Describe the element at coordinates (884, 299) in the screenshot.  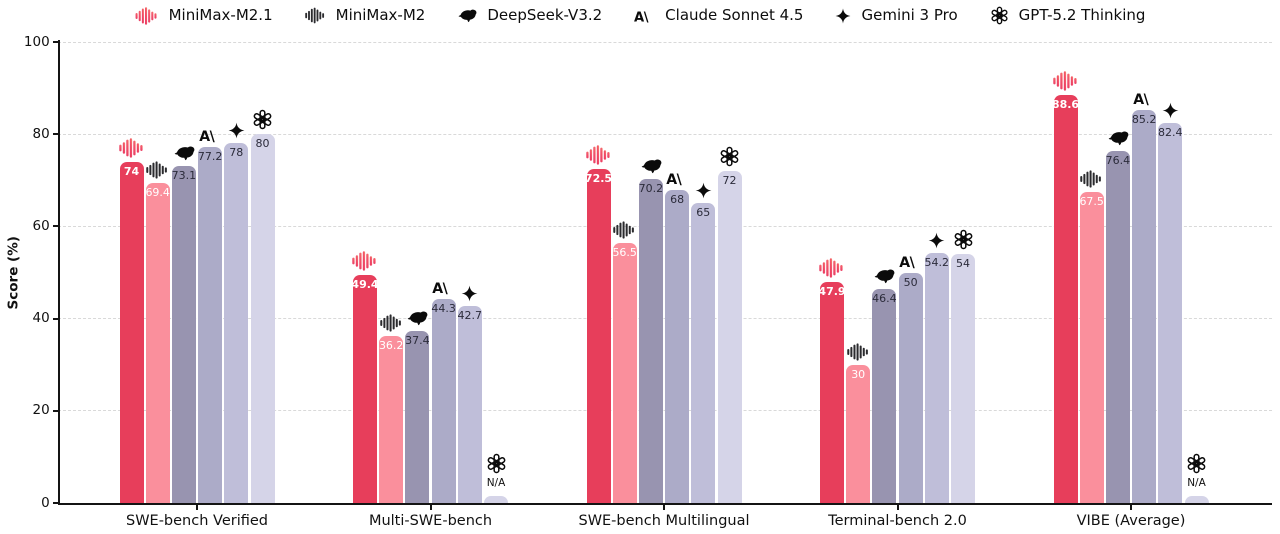
I see `bar-value-label: 46.4` at that location.